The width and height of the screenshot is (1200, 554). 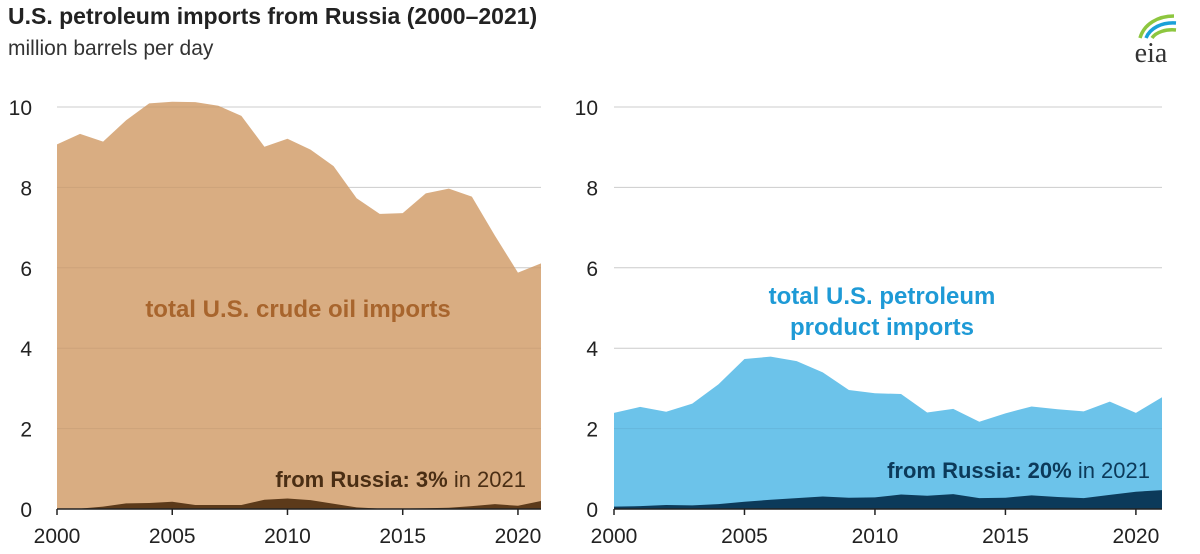 What do you see at coordinates (345, 479) in the screenshot?
I see `crude-russia-prefix: from Russia:` at bounding box center [345, 479].